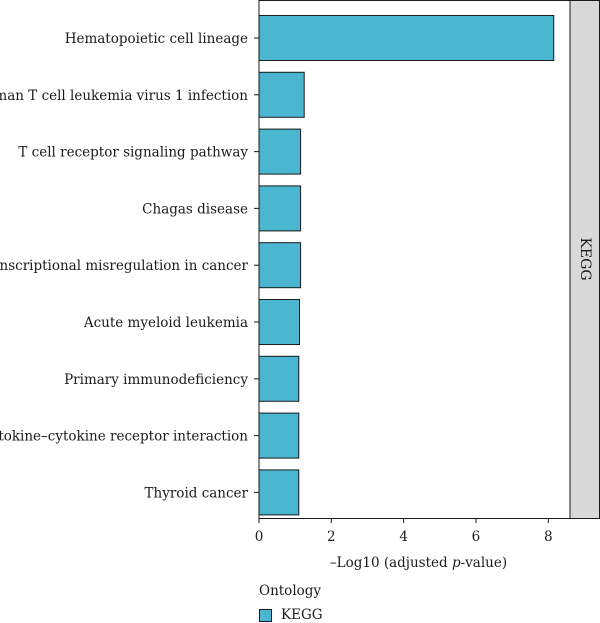  I want to click on x-axis-title-italic: p, so click(456, 563).